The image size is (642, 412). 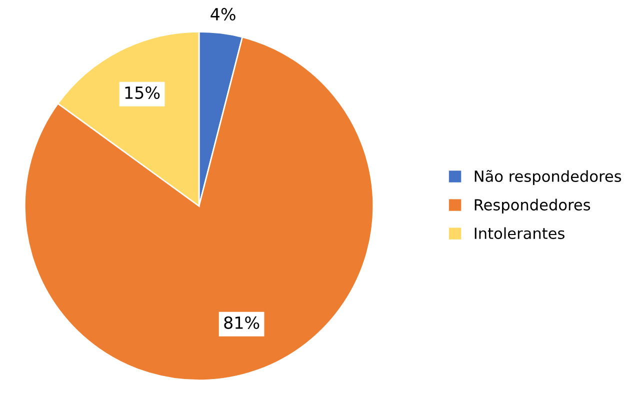 What do you see at coordinates (532, 206) in the screenshot?
I see `legend-label: Respondedores` at bounding box center [532, 206].